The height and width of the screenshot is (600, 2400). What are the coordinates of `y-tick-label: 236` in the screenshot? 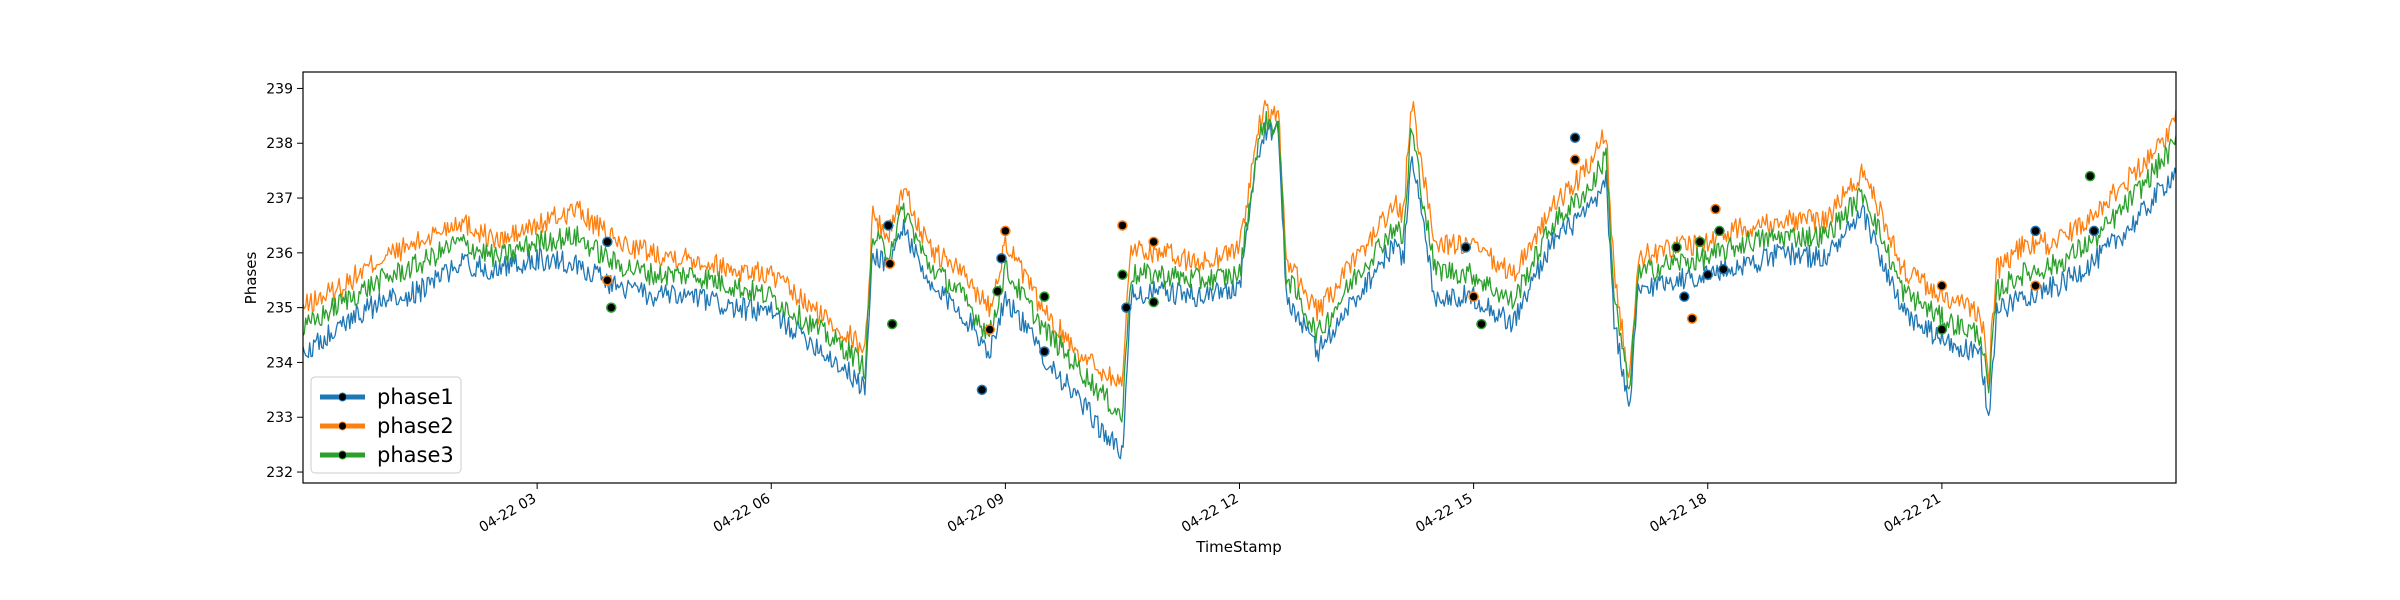 It's located at (279, 254).